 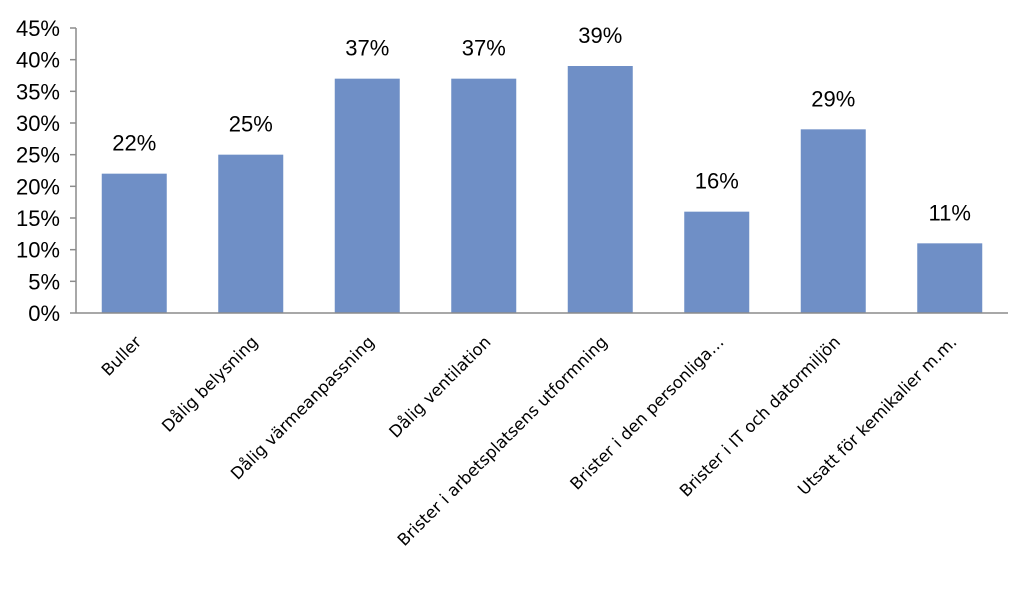 I want to click on category-label: Dålig belysning, so click(x=209, y=383).